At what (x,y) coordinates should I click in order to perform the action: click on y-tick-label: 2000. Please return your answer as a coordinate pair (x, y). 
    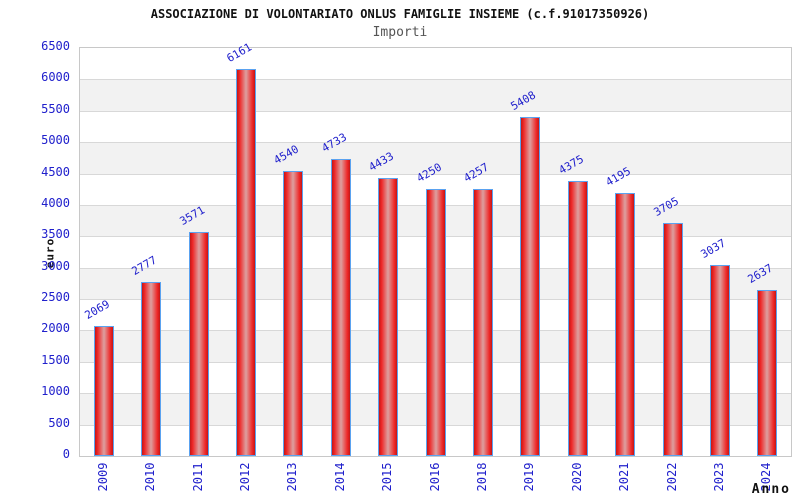
    Looking at the image, I should click on (55, 328).